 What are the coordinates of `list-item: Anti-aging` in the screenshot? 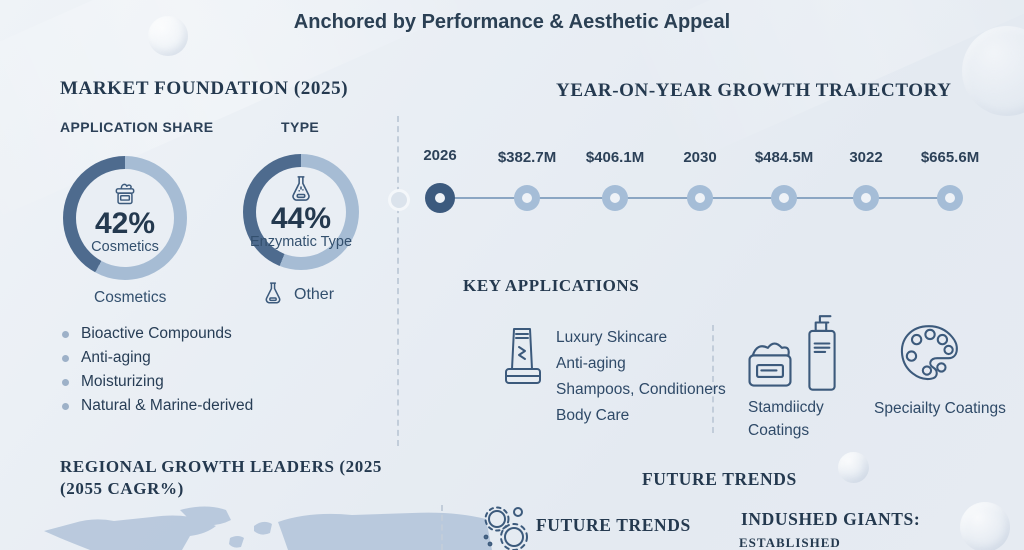 It's located at (157, 358).